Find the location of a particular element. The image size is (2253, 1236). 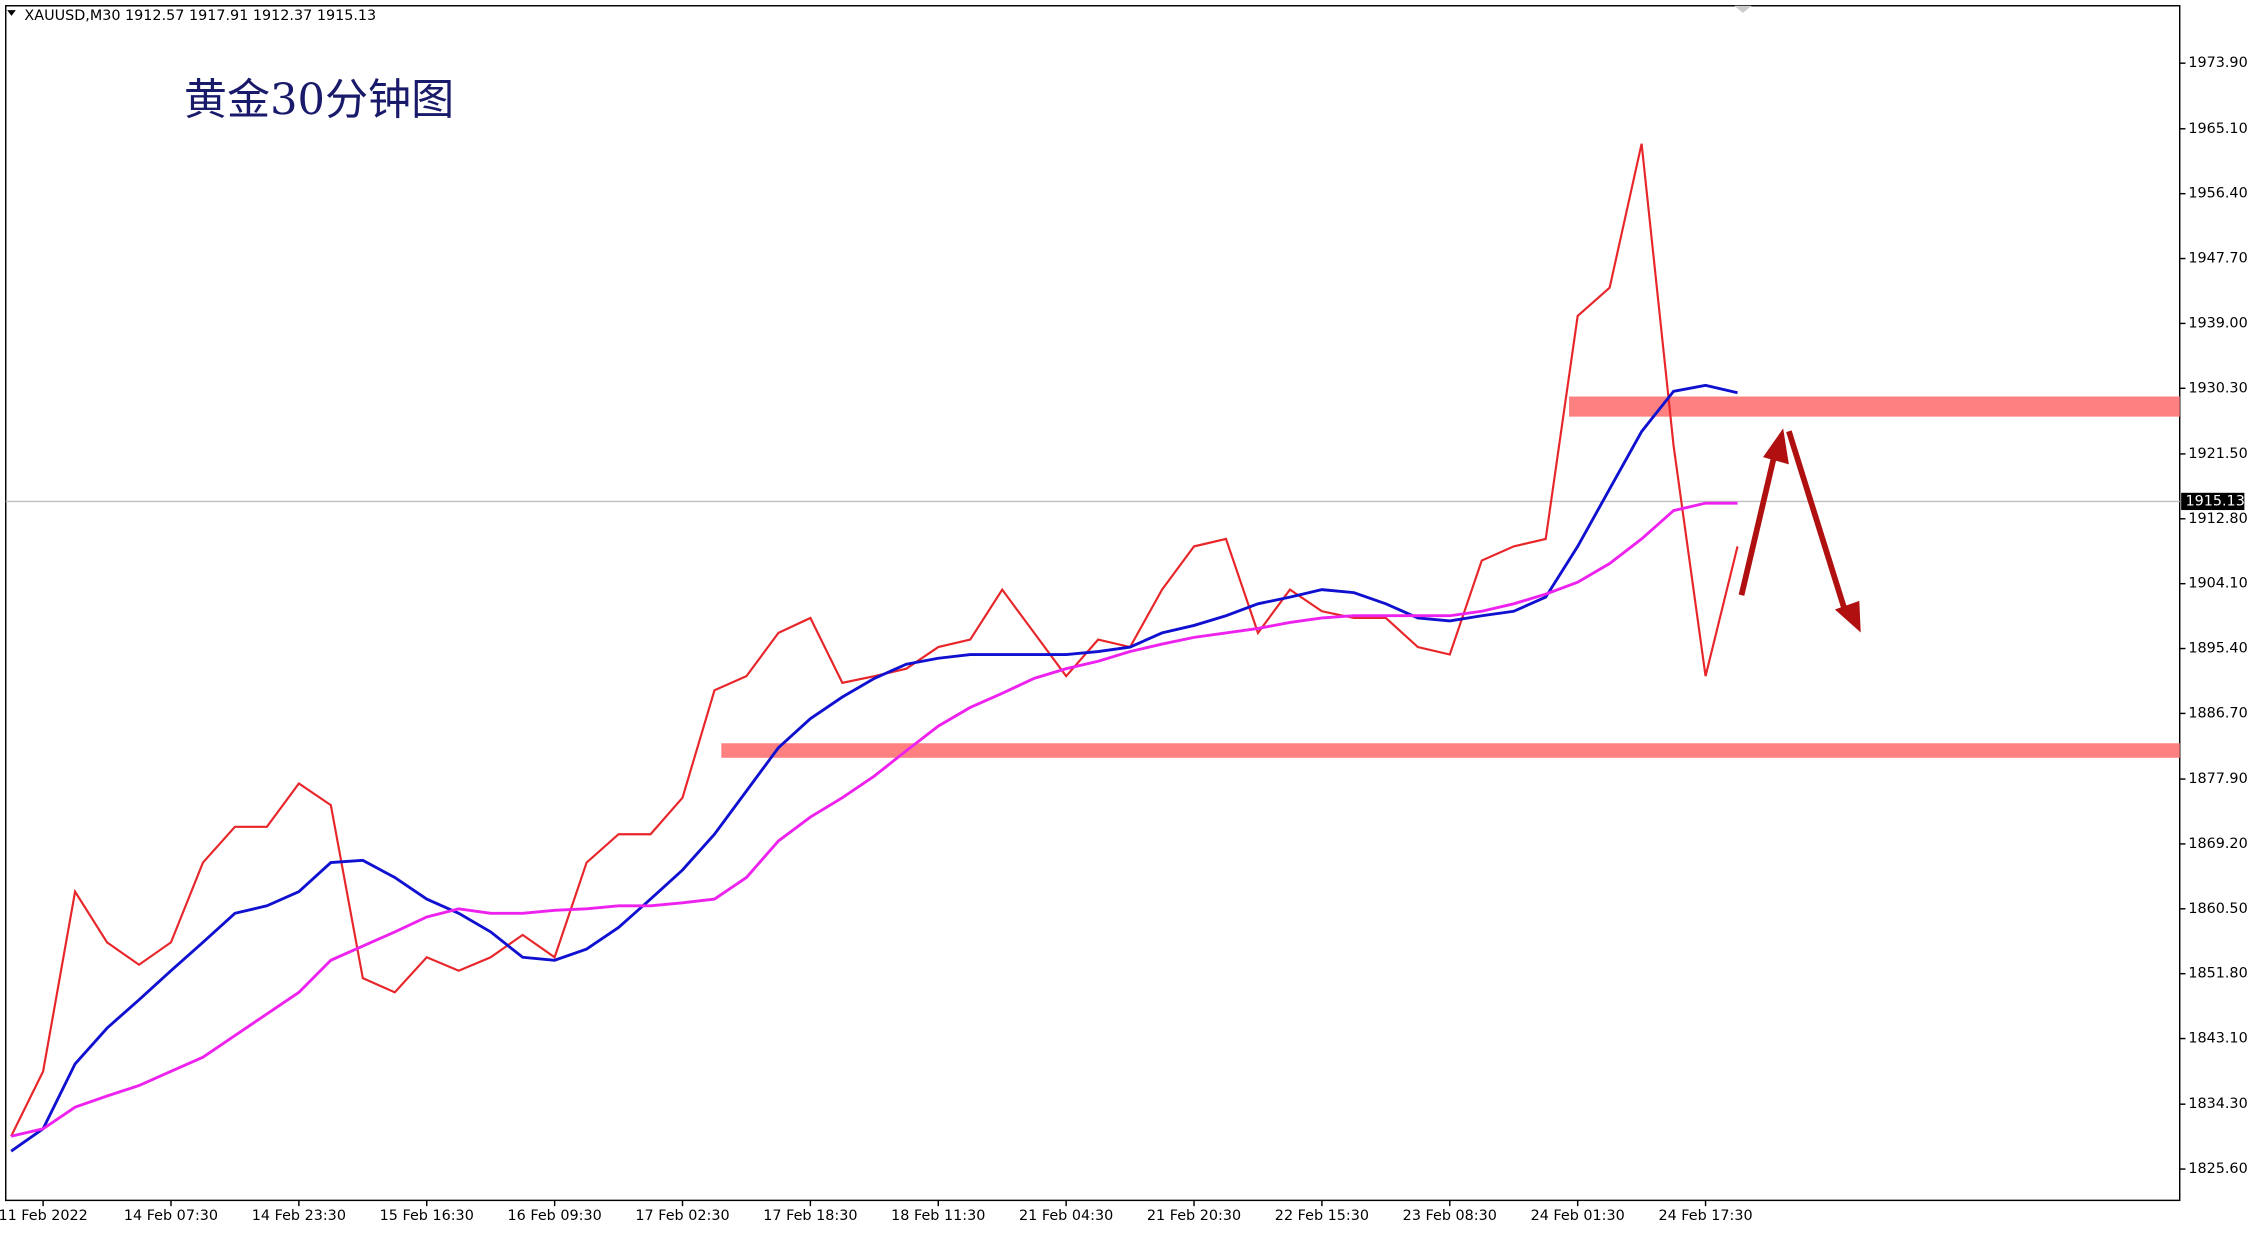

y-tick-label: 1834.30 is located at coordinates (2217, 1104).